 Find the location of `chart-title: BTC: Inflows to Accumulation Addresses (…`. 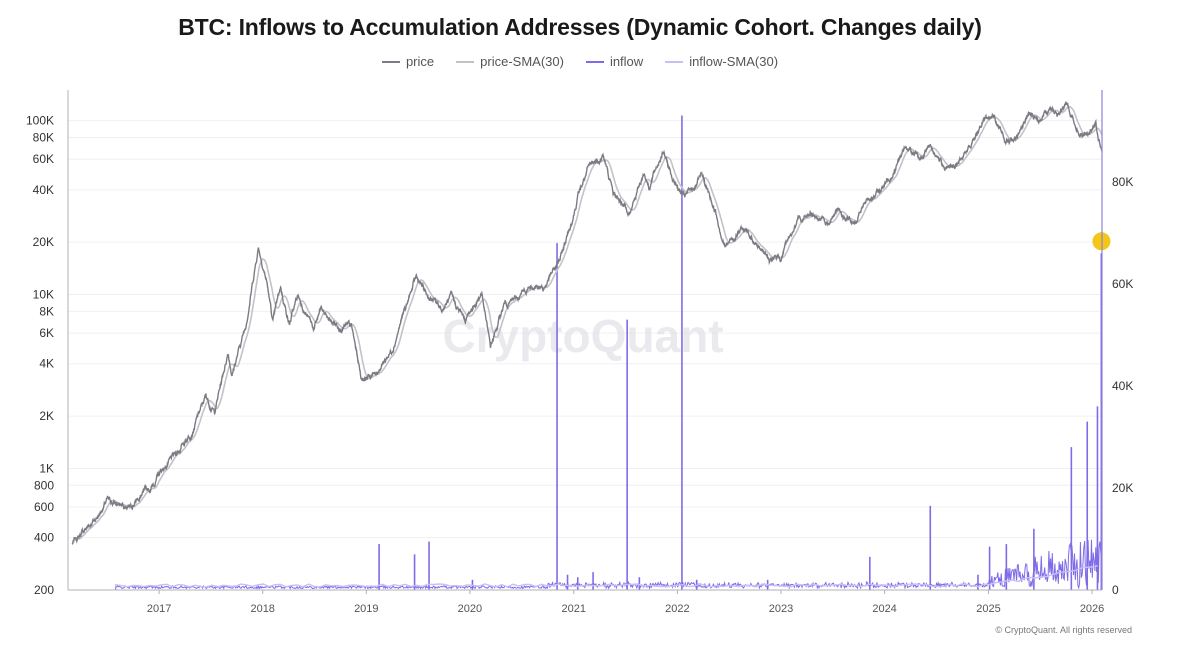

chart-title: BTC: Inflows to Accumulation Addresses (… is located at coordinates (580, 27).